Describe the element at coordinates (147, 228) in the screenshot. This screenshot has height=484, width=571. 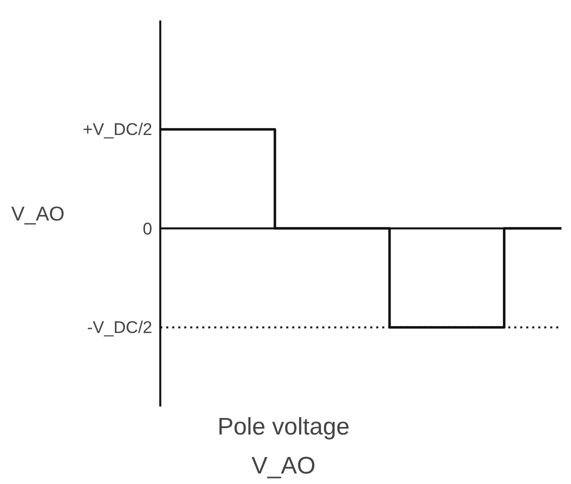
I see `annotation: 0` at that location.